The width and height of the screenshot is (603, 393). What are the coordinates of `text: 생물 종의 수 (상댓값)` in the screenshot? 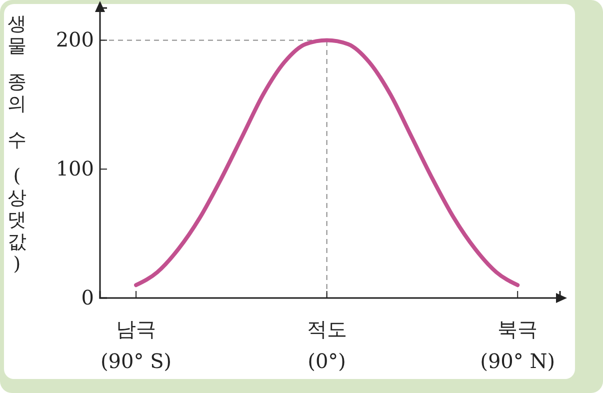 It's located at (17, 144).